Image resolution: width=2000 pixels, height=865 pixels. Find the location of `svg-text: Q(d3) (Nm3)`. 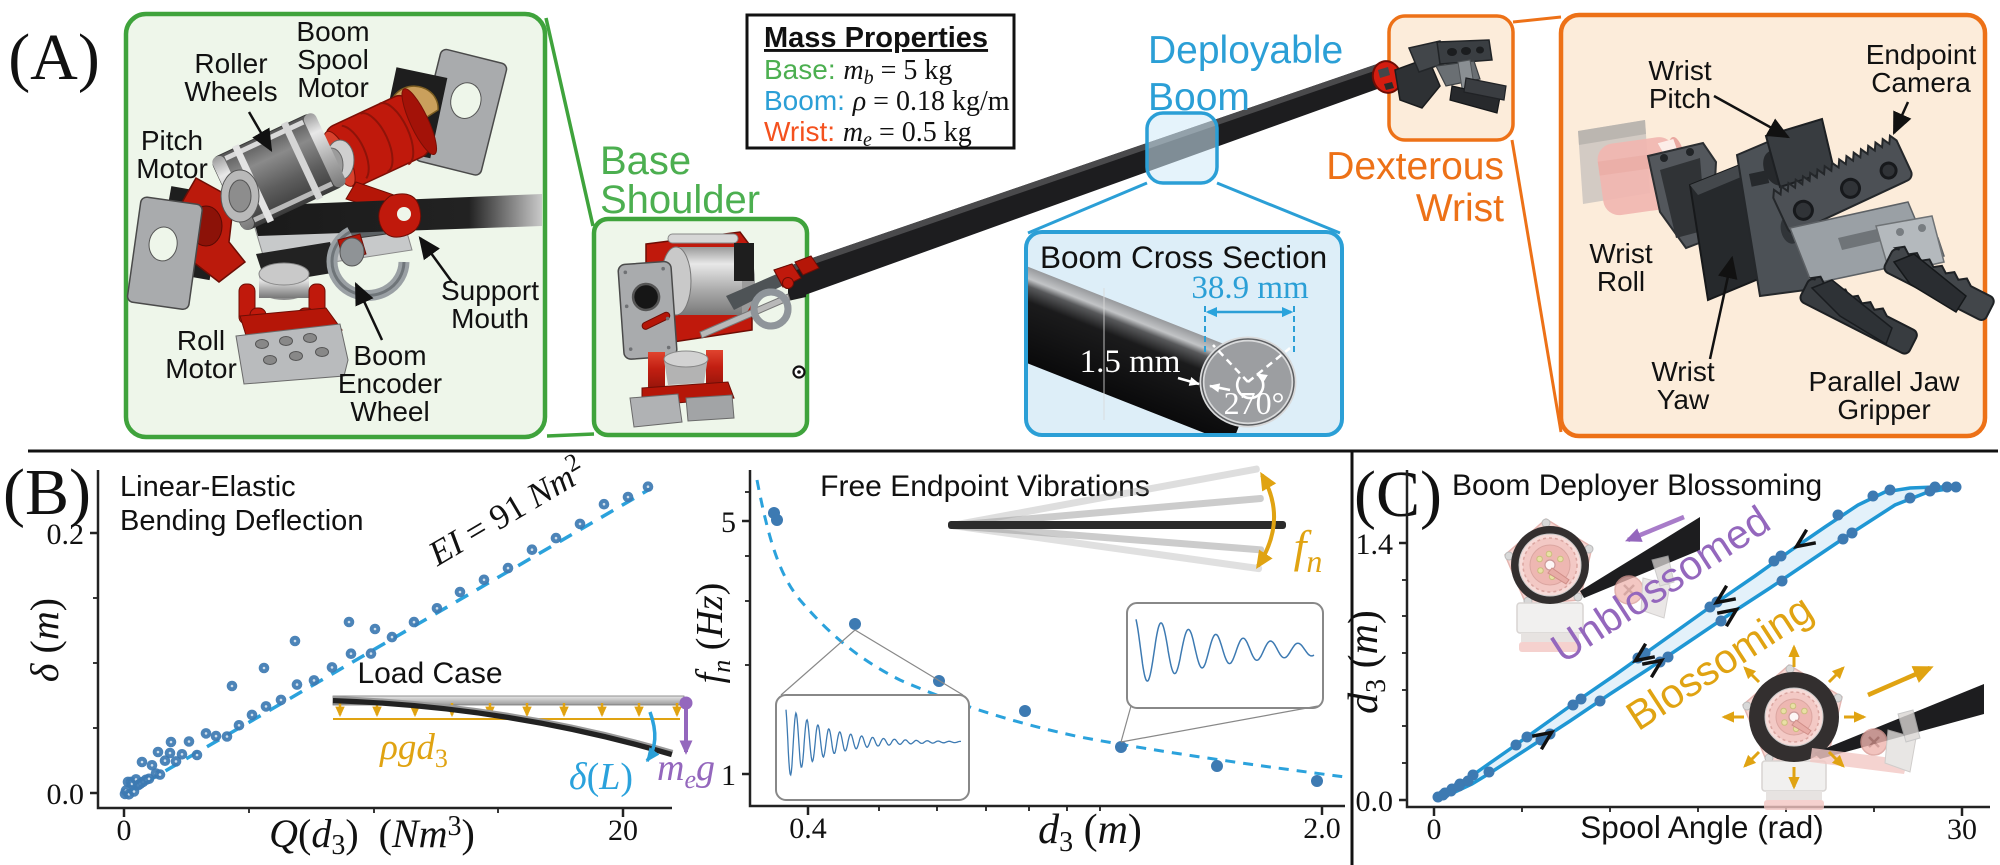

svg-text: Q(d3) (Nm3) is located at coordinates (372, 836).